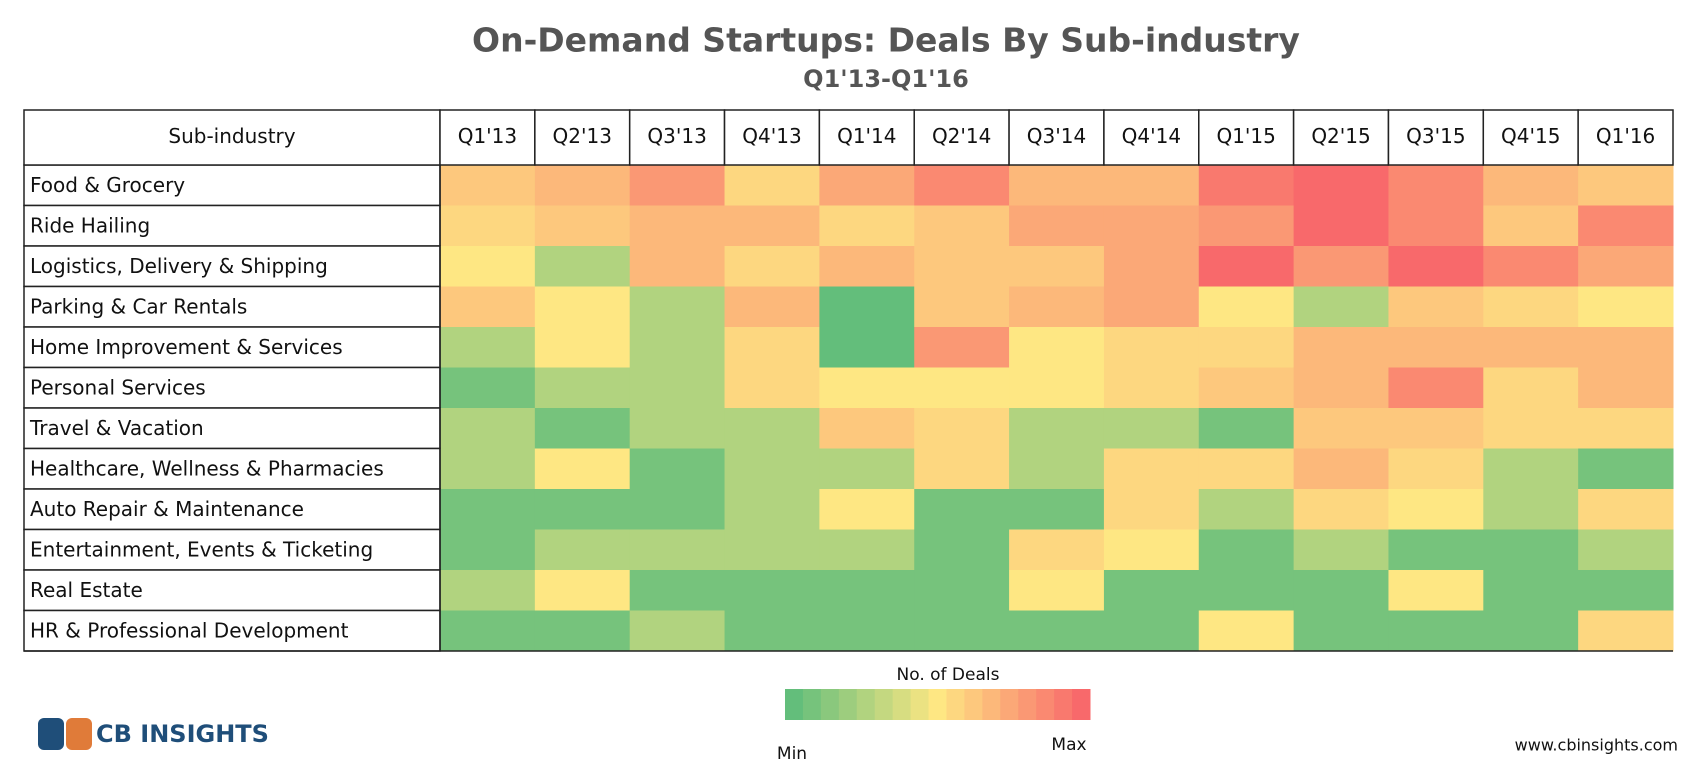 This screenshot has width=1693, height=771. What do you see at coordinates (487, 136) in the screenshot?
I see `column-label: Q1'13` at bounding box center [487, 136].